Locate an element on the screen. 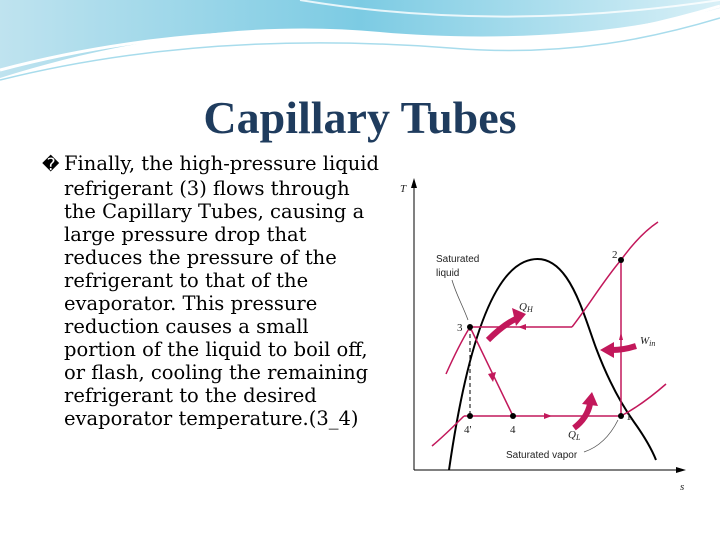  line-2-superheat is located at coordinates (596, 293).